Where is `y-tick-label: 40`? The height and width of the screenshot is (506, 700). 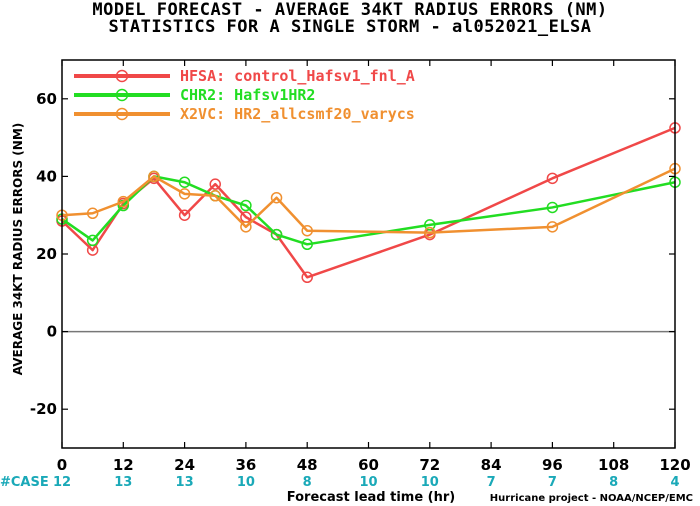
y-tick-label: 40 is located at coordinates (46, 176).